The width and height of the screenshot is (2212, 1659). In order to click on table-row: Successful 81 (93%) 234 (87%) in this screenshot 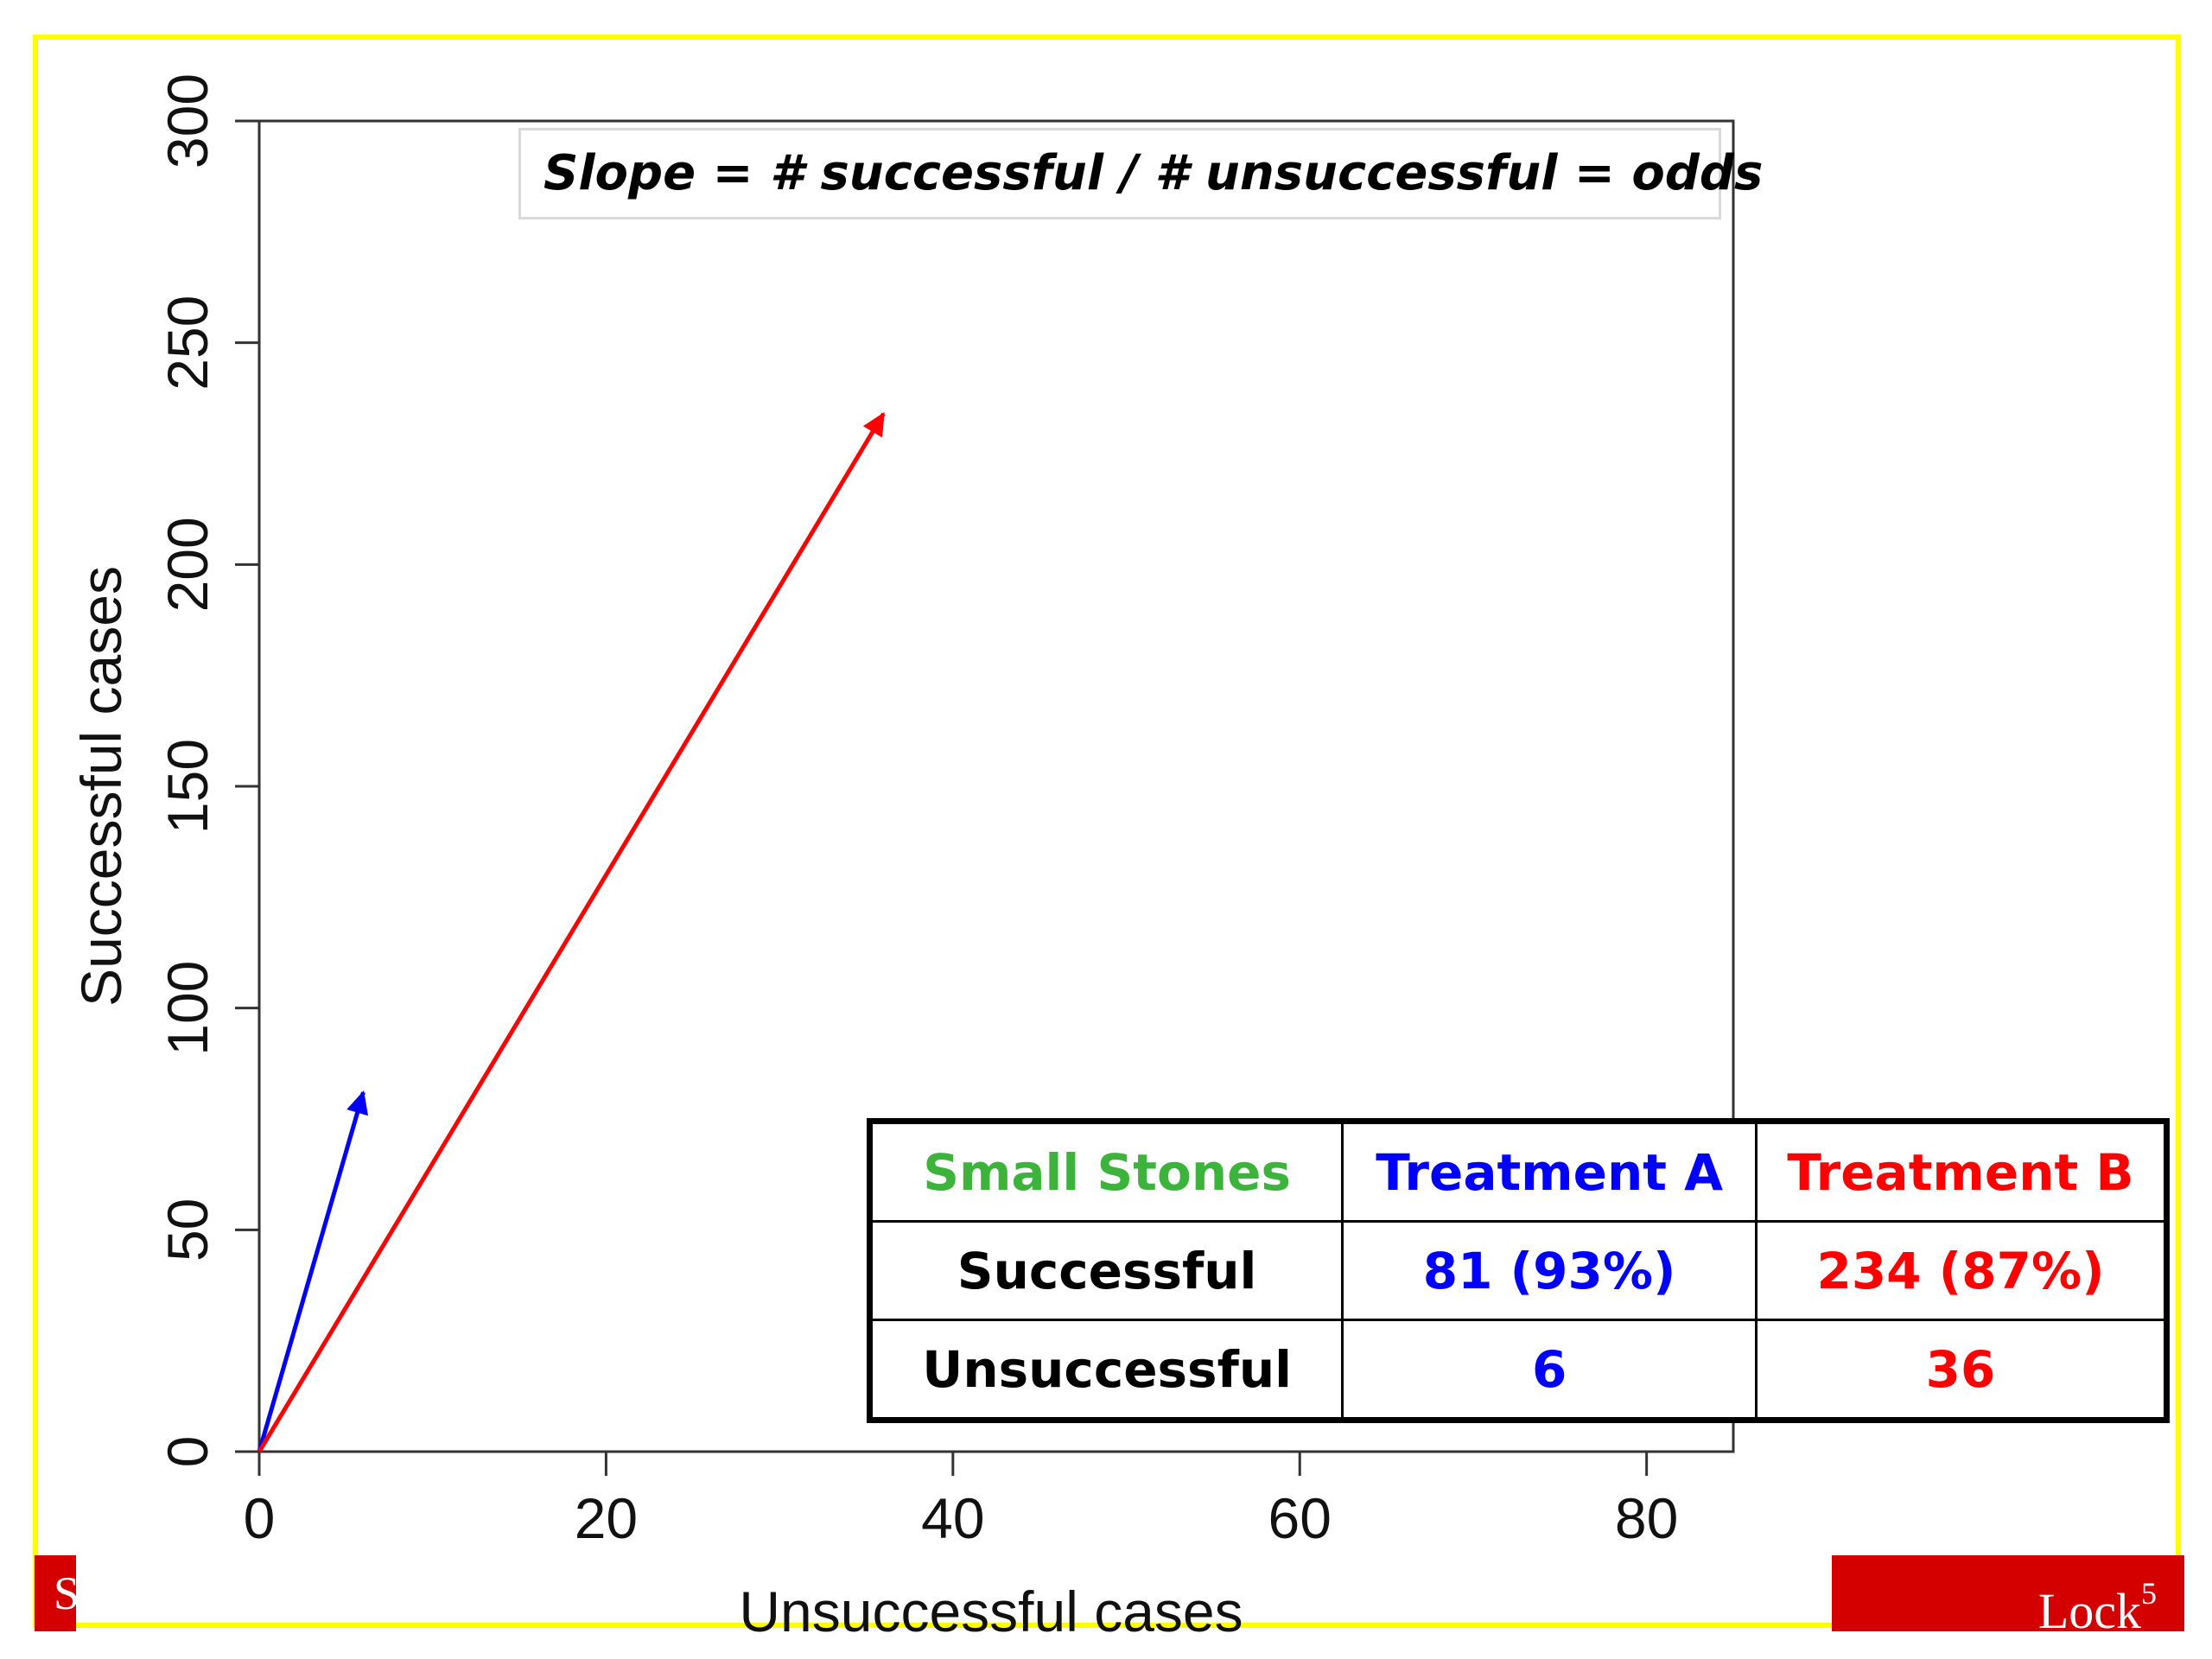, I will do `click(1518, 1270)`.